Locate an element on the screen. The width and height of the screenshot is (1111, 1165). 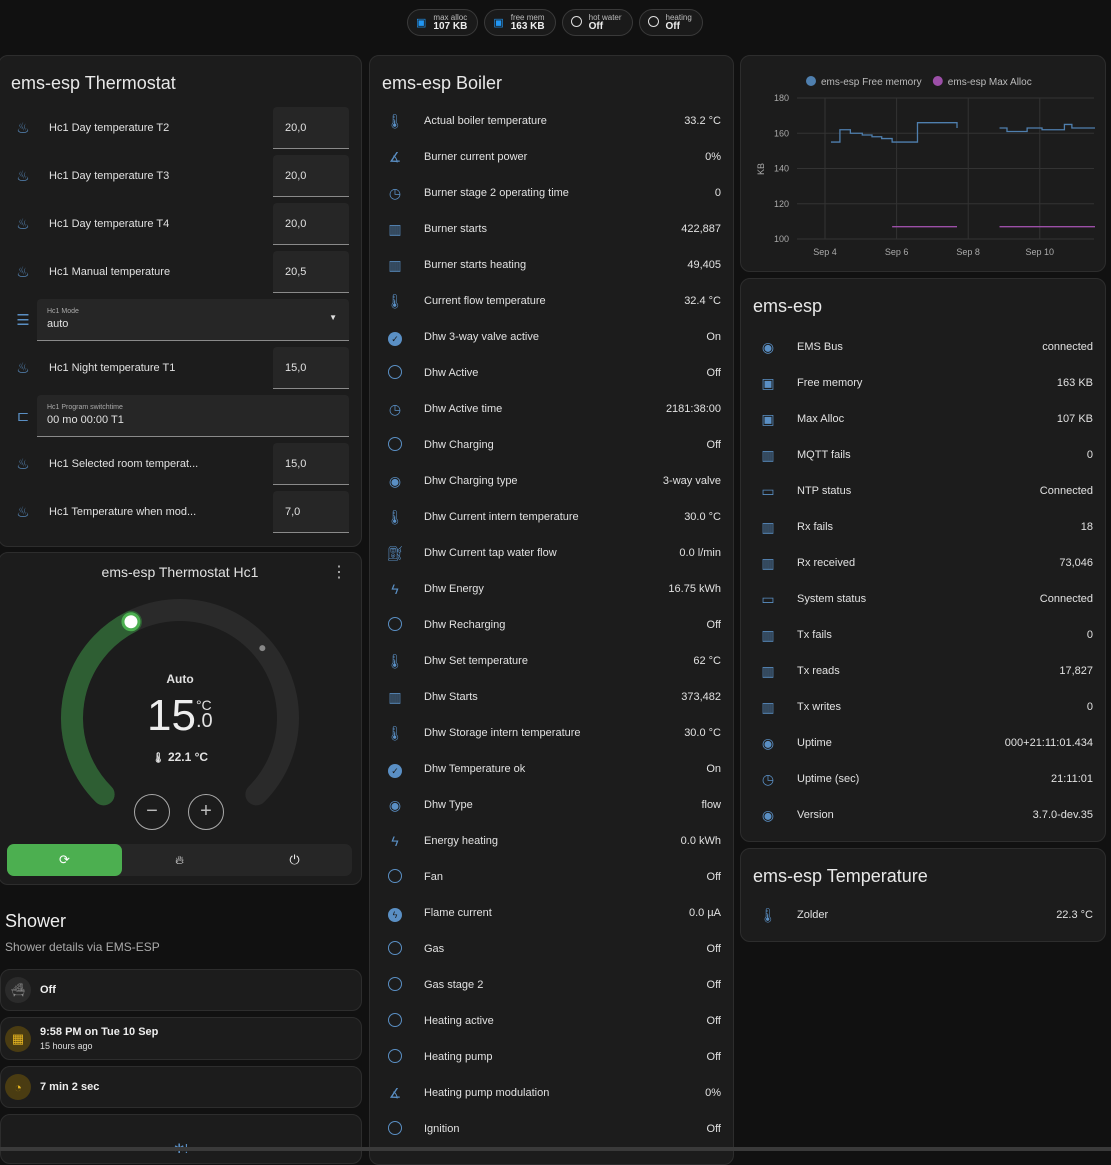
entity-row: ϟ Flame current 0.0 µA is located at coordinates (552, 913).